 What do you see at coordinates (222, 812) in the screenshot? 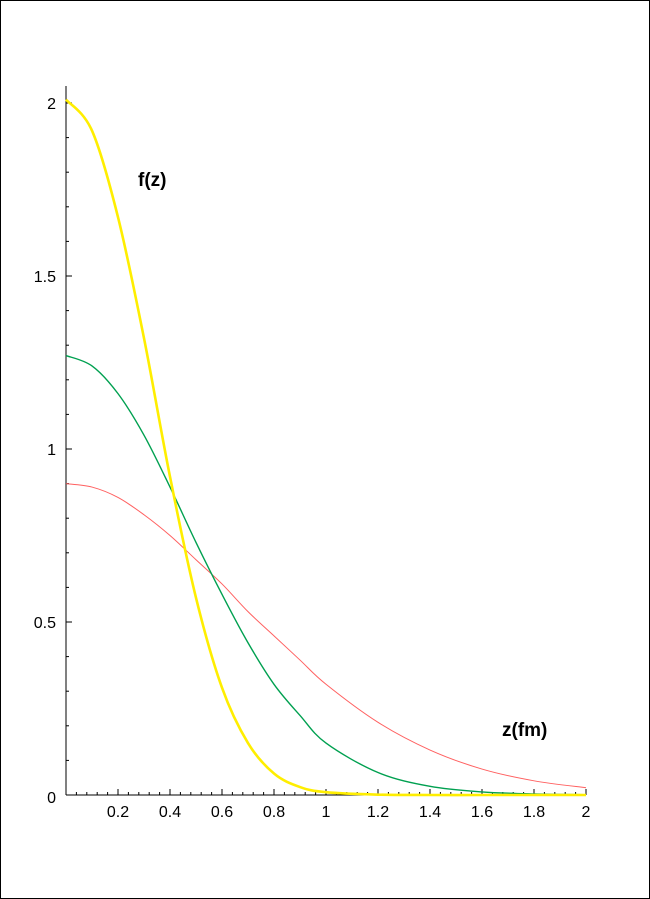
I see `x-tick-label: 0.6` at bounding box center [222, 812].